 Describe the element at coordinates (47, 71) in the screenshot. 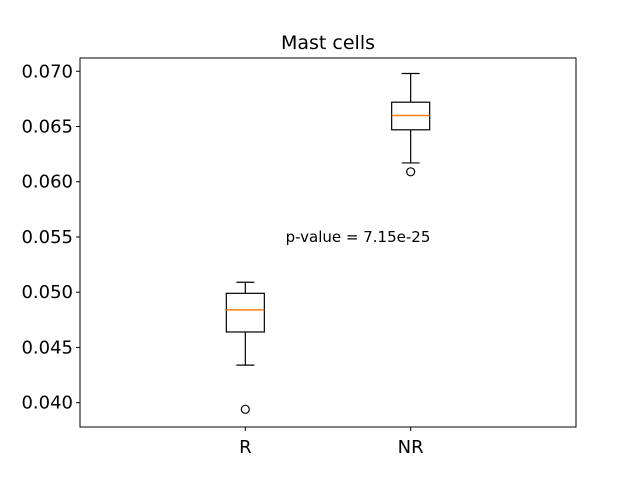

I see `y-tick-label: 0.070` at that location.